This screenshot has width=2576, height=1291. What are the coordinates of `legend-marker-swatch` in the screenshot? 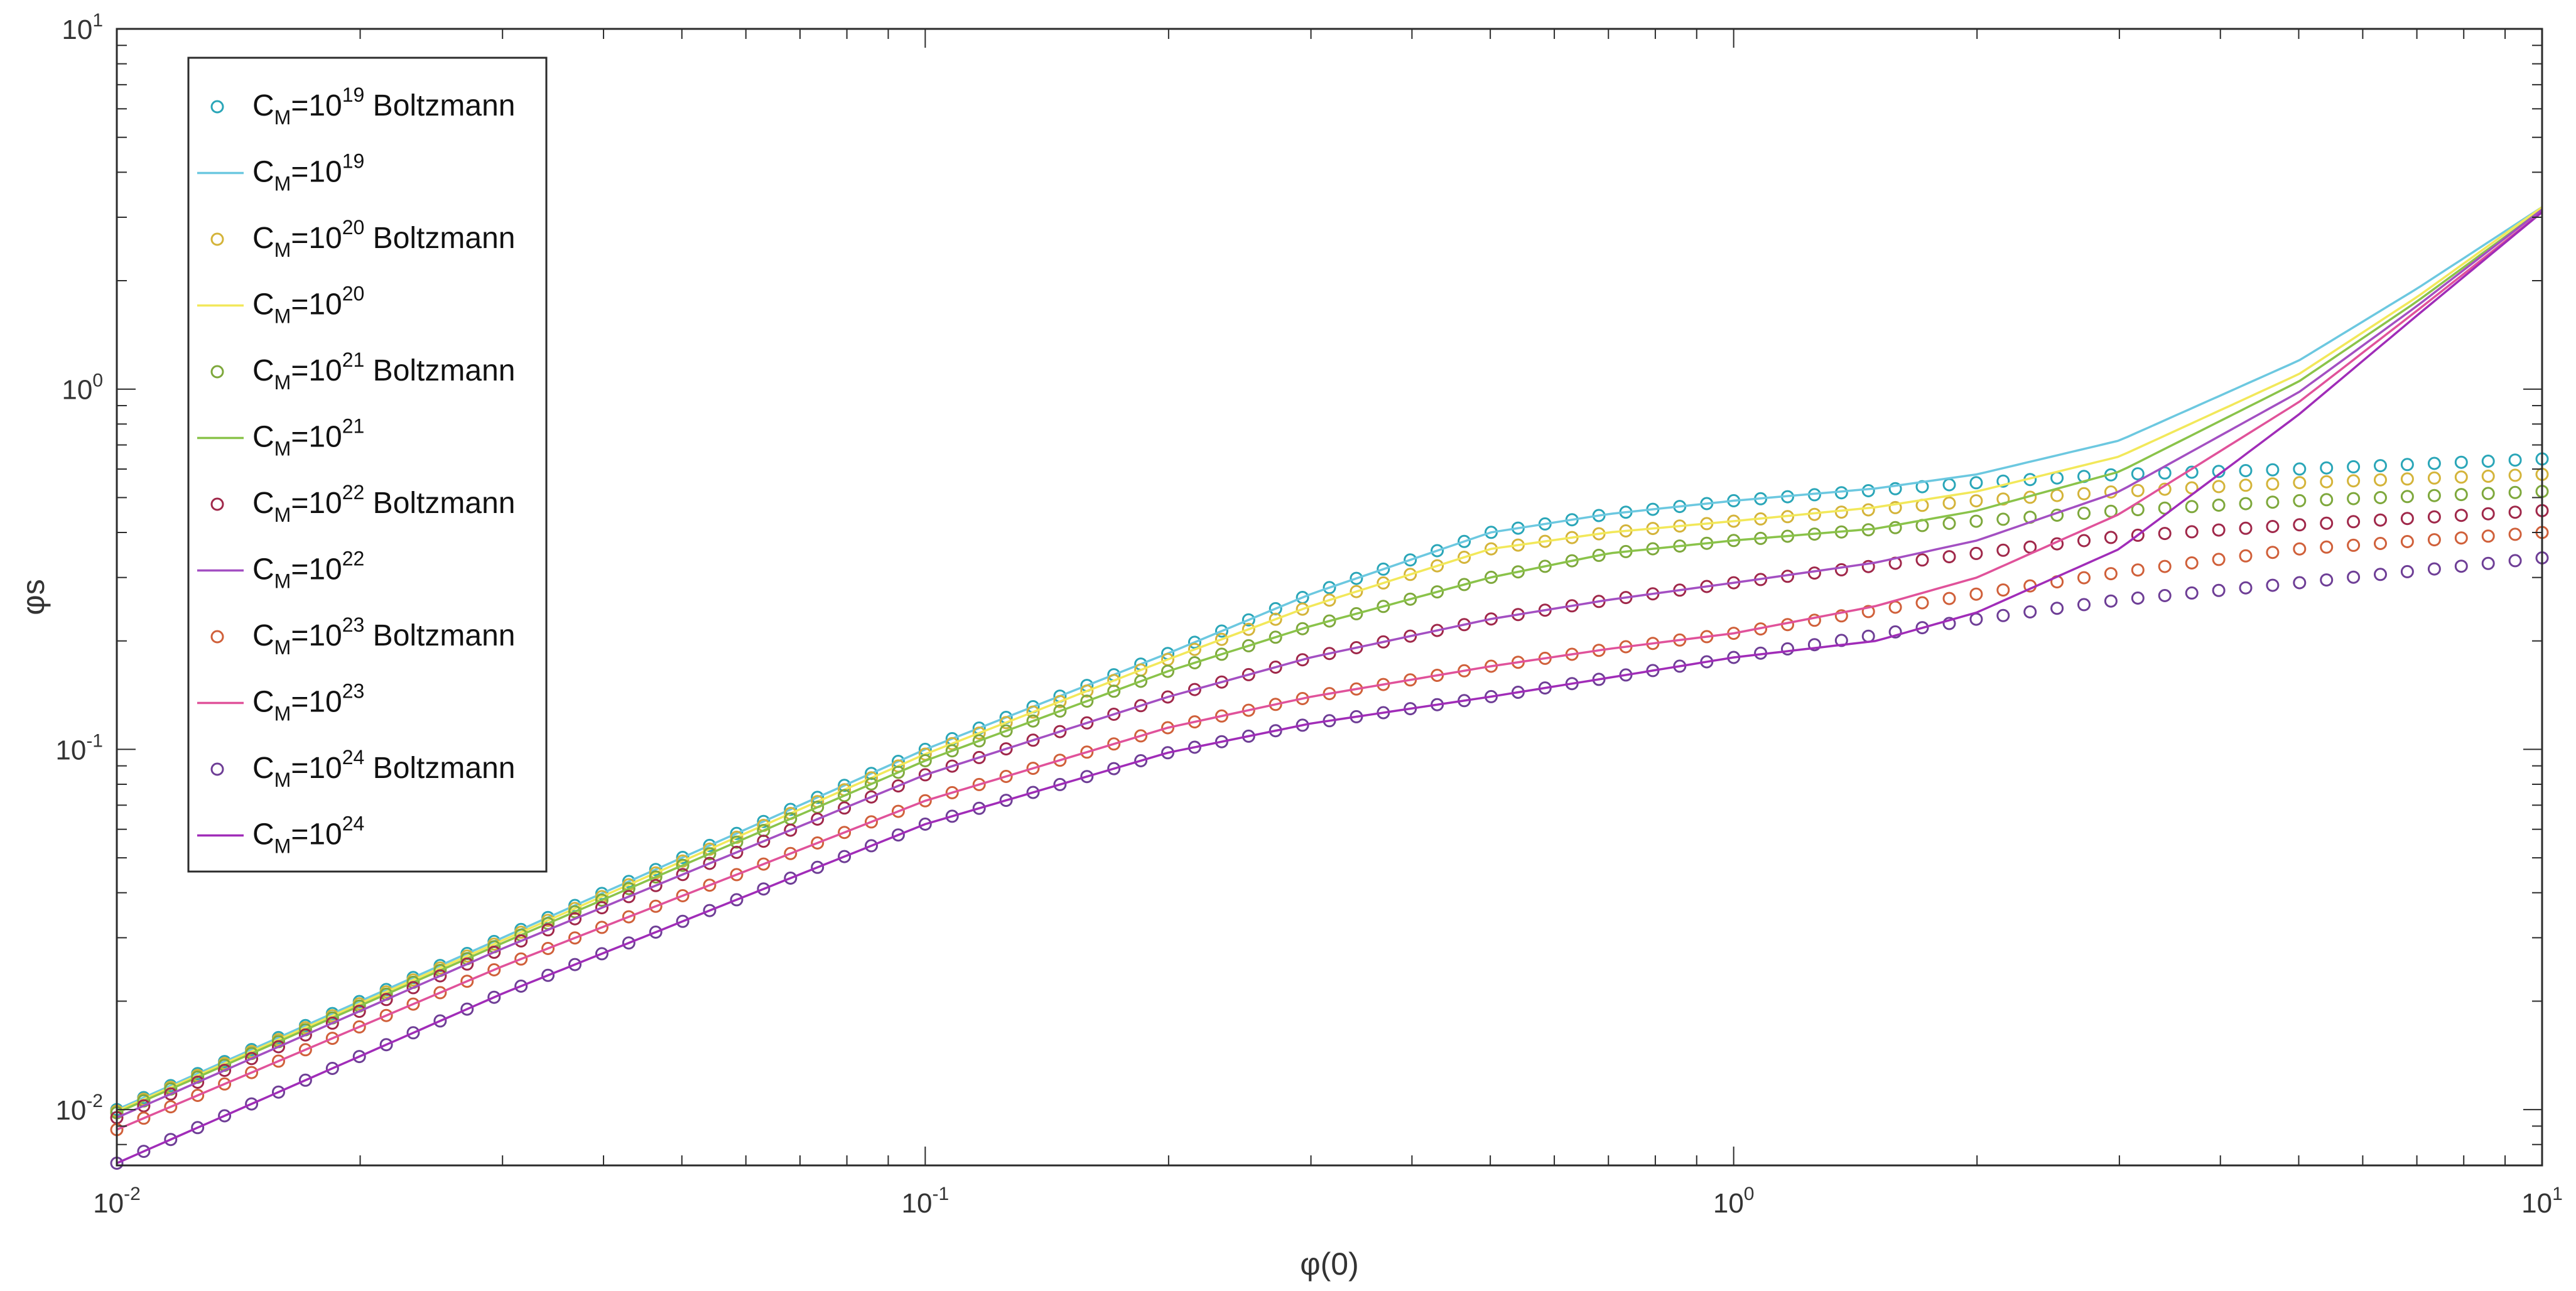 It's located at (217, 504).